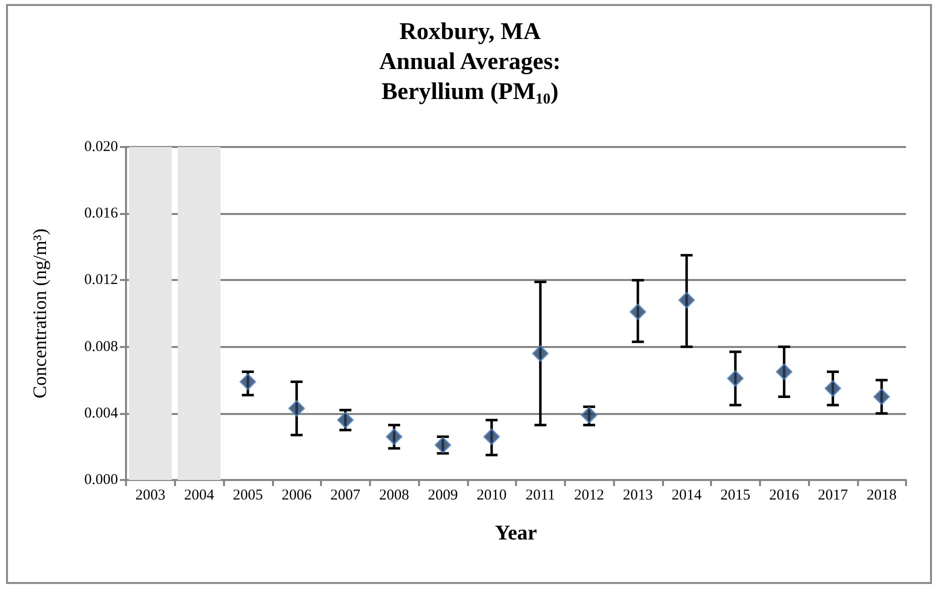 This screenshot has width=940, height=591. What do you see at coordinates (345, 496) in the screenshot?
I see `x-tick-label: 2007` at bounding box center [345, 496].